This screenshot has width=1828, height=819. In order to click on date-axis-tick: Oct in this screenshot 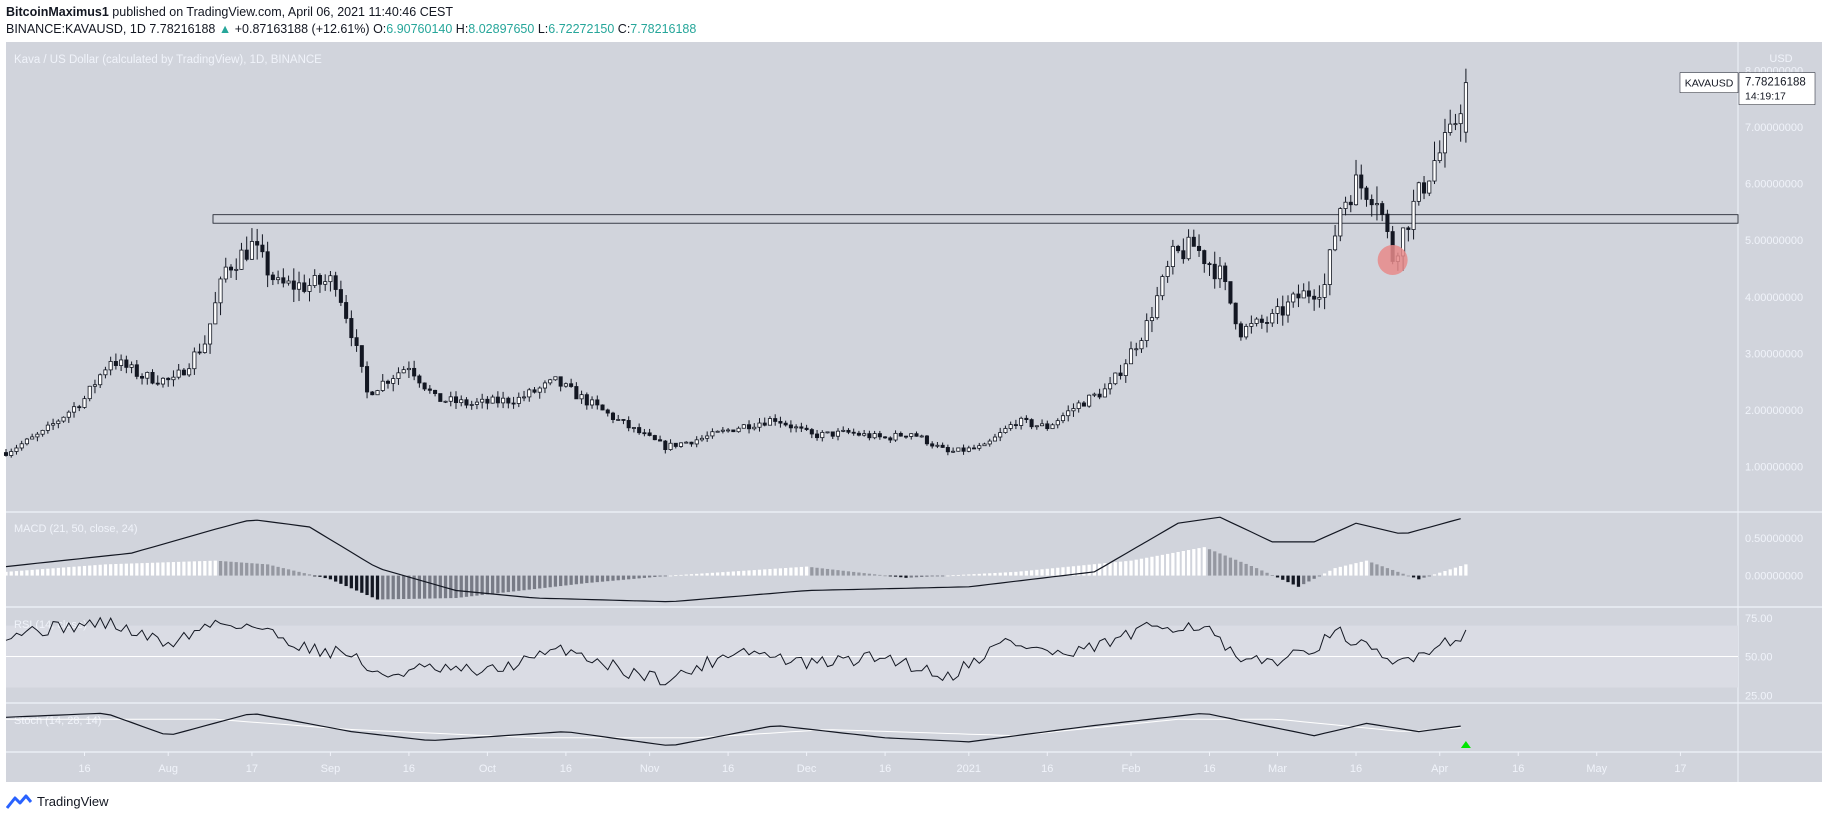, I will do `click(487, 769)`.